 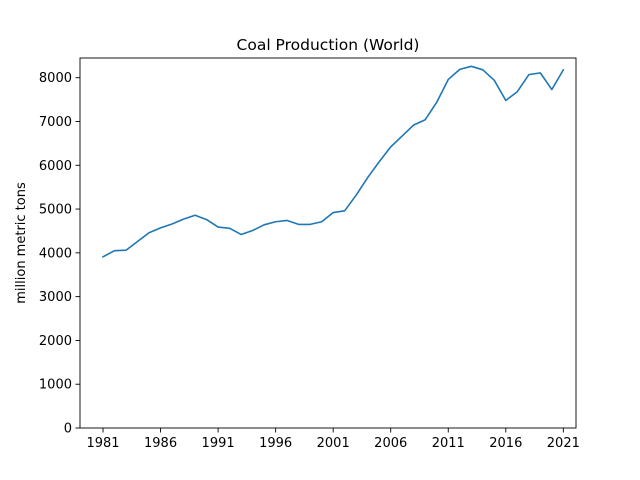 I want to click on x-tick-label-1981: 1981, so click(x=102, y=443).